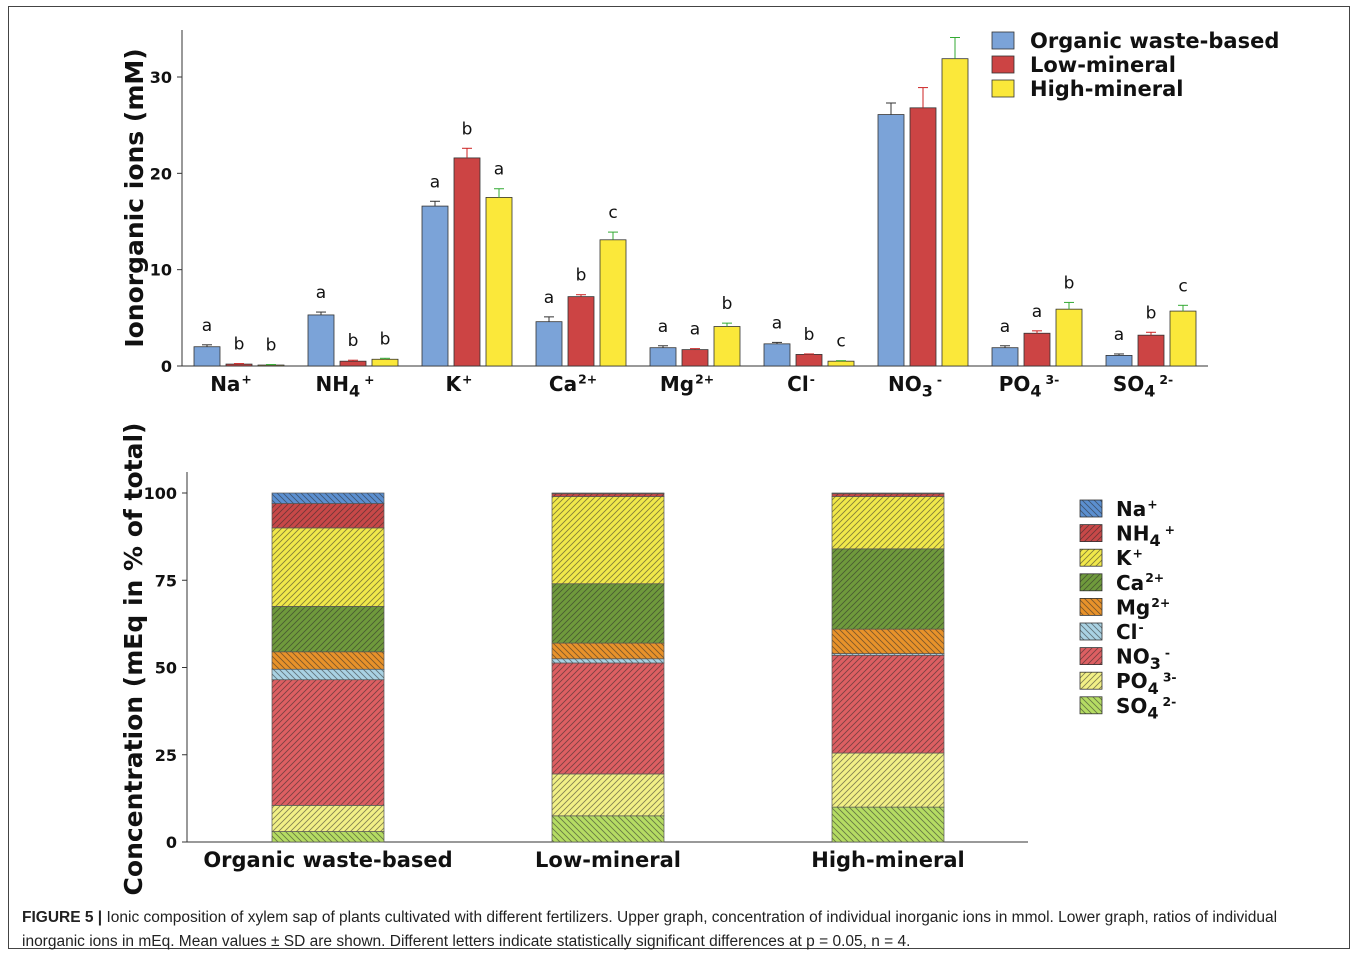 The width and height of the screenshot is (1358, 957). What do you see at coordinates (166, 580) in the screenshot?
I see `bottom-y-tick-label: 75` at bounding box center [166, 580].